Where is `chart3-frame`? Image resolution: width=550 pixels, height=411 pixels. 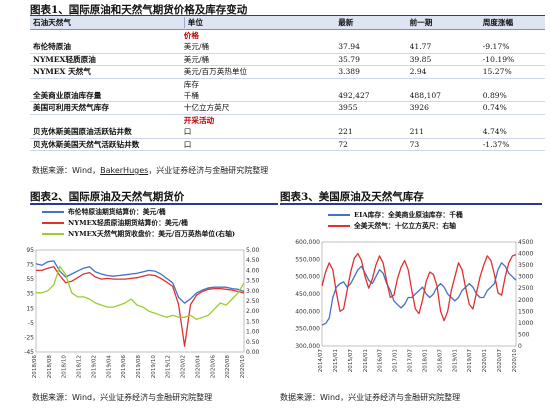
chart3-frame is located at coordinates (419, 294).